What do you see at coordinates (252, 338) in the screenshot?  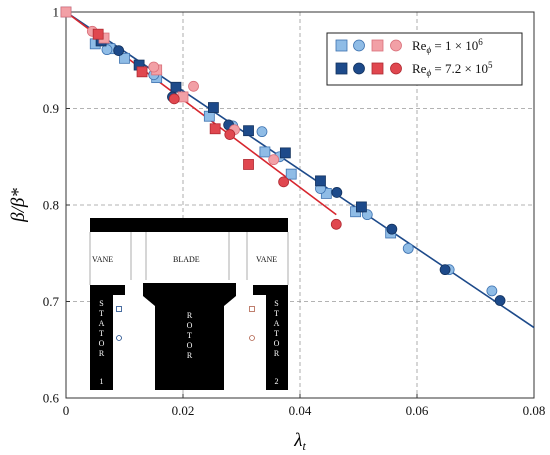 I see `inset-probe-circle-right` at bounding box center [252, 338].